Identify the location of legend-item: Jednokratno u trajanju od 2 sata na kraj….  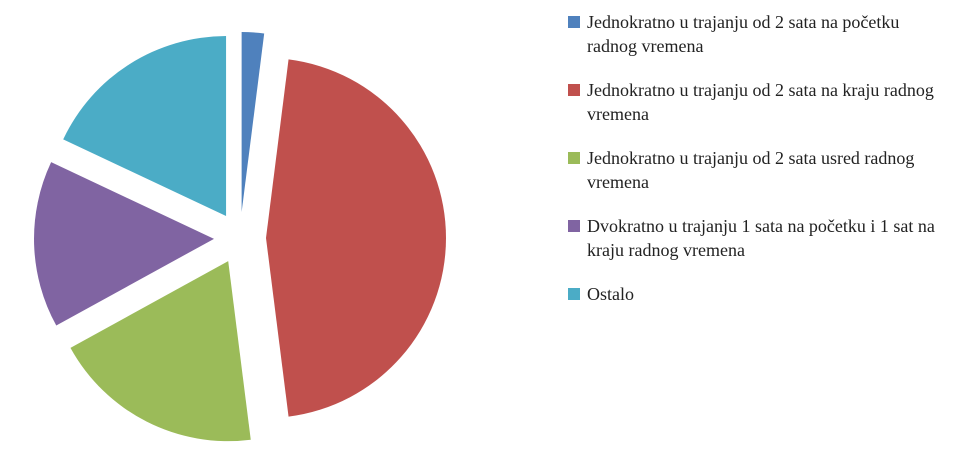
(760, 102).